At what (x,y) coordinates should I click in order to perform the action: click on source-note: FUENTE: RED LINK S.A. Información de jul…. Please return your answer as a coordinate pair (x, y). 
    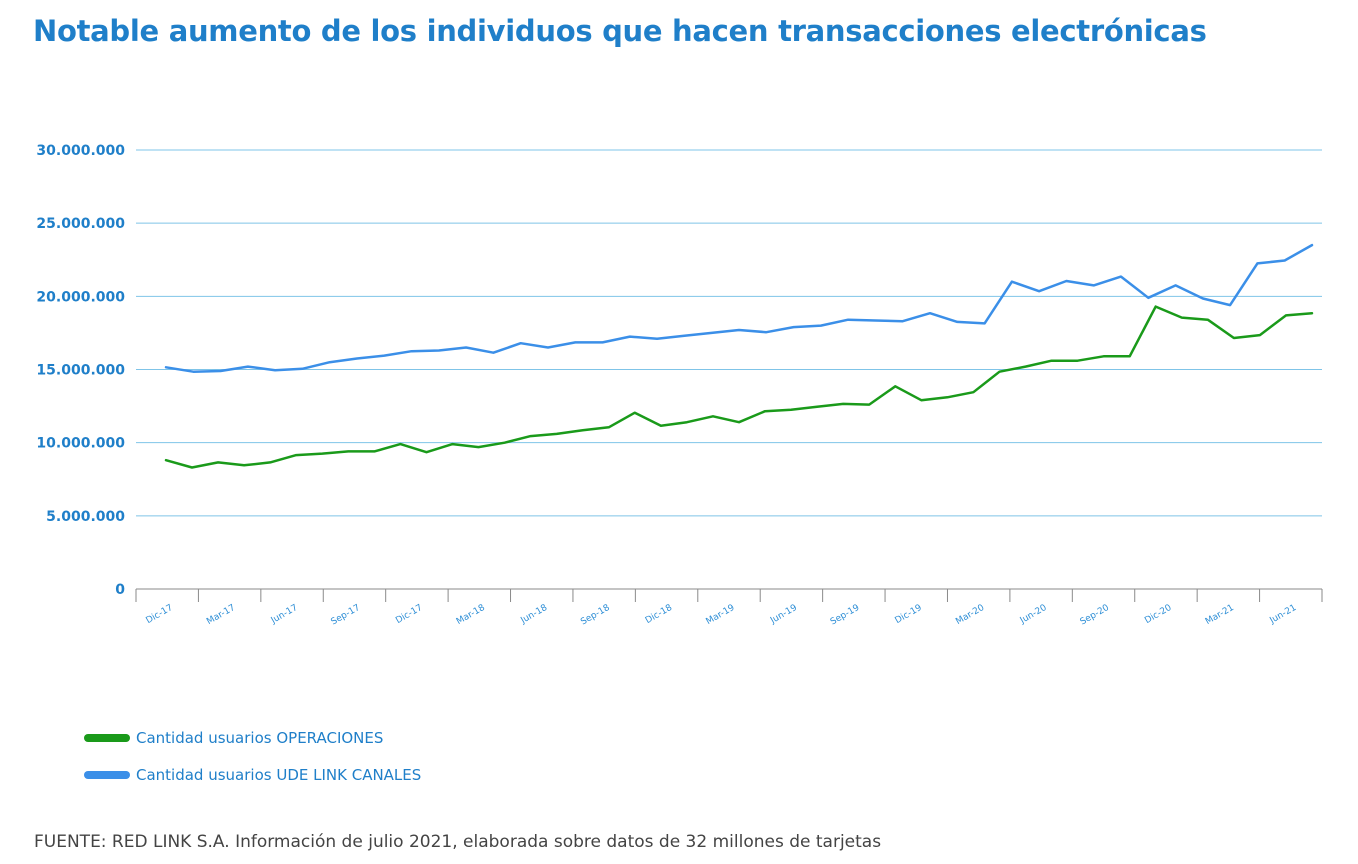
    Looking at the image, I should click on (458, 842).